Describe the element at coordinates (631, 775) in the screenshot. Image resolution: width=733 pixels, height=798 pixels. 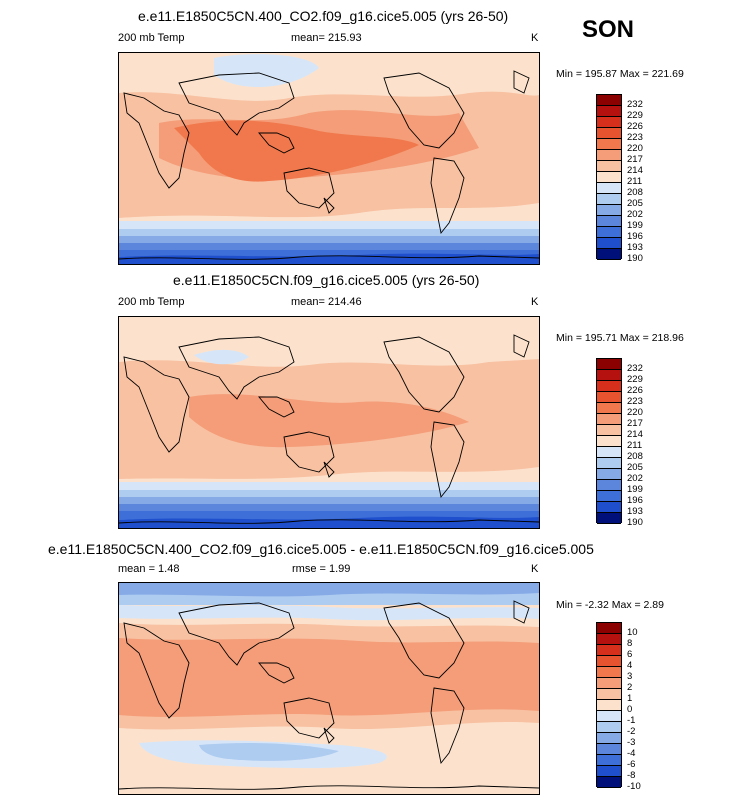
I see `panel-3-colorbar-tick: -8` at that location.